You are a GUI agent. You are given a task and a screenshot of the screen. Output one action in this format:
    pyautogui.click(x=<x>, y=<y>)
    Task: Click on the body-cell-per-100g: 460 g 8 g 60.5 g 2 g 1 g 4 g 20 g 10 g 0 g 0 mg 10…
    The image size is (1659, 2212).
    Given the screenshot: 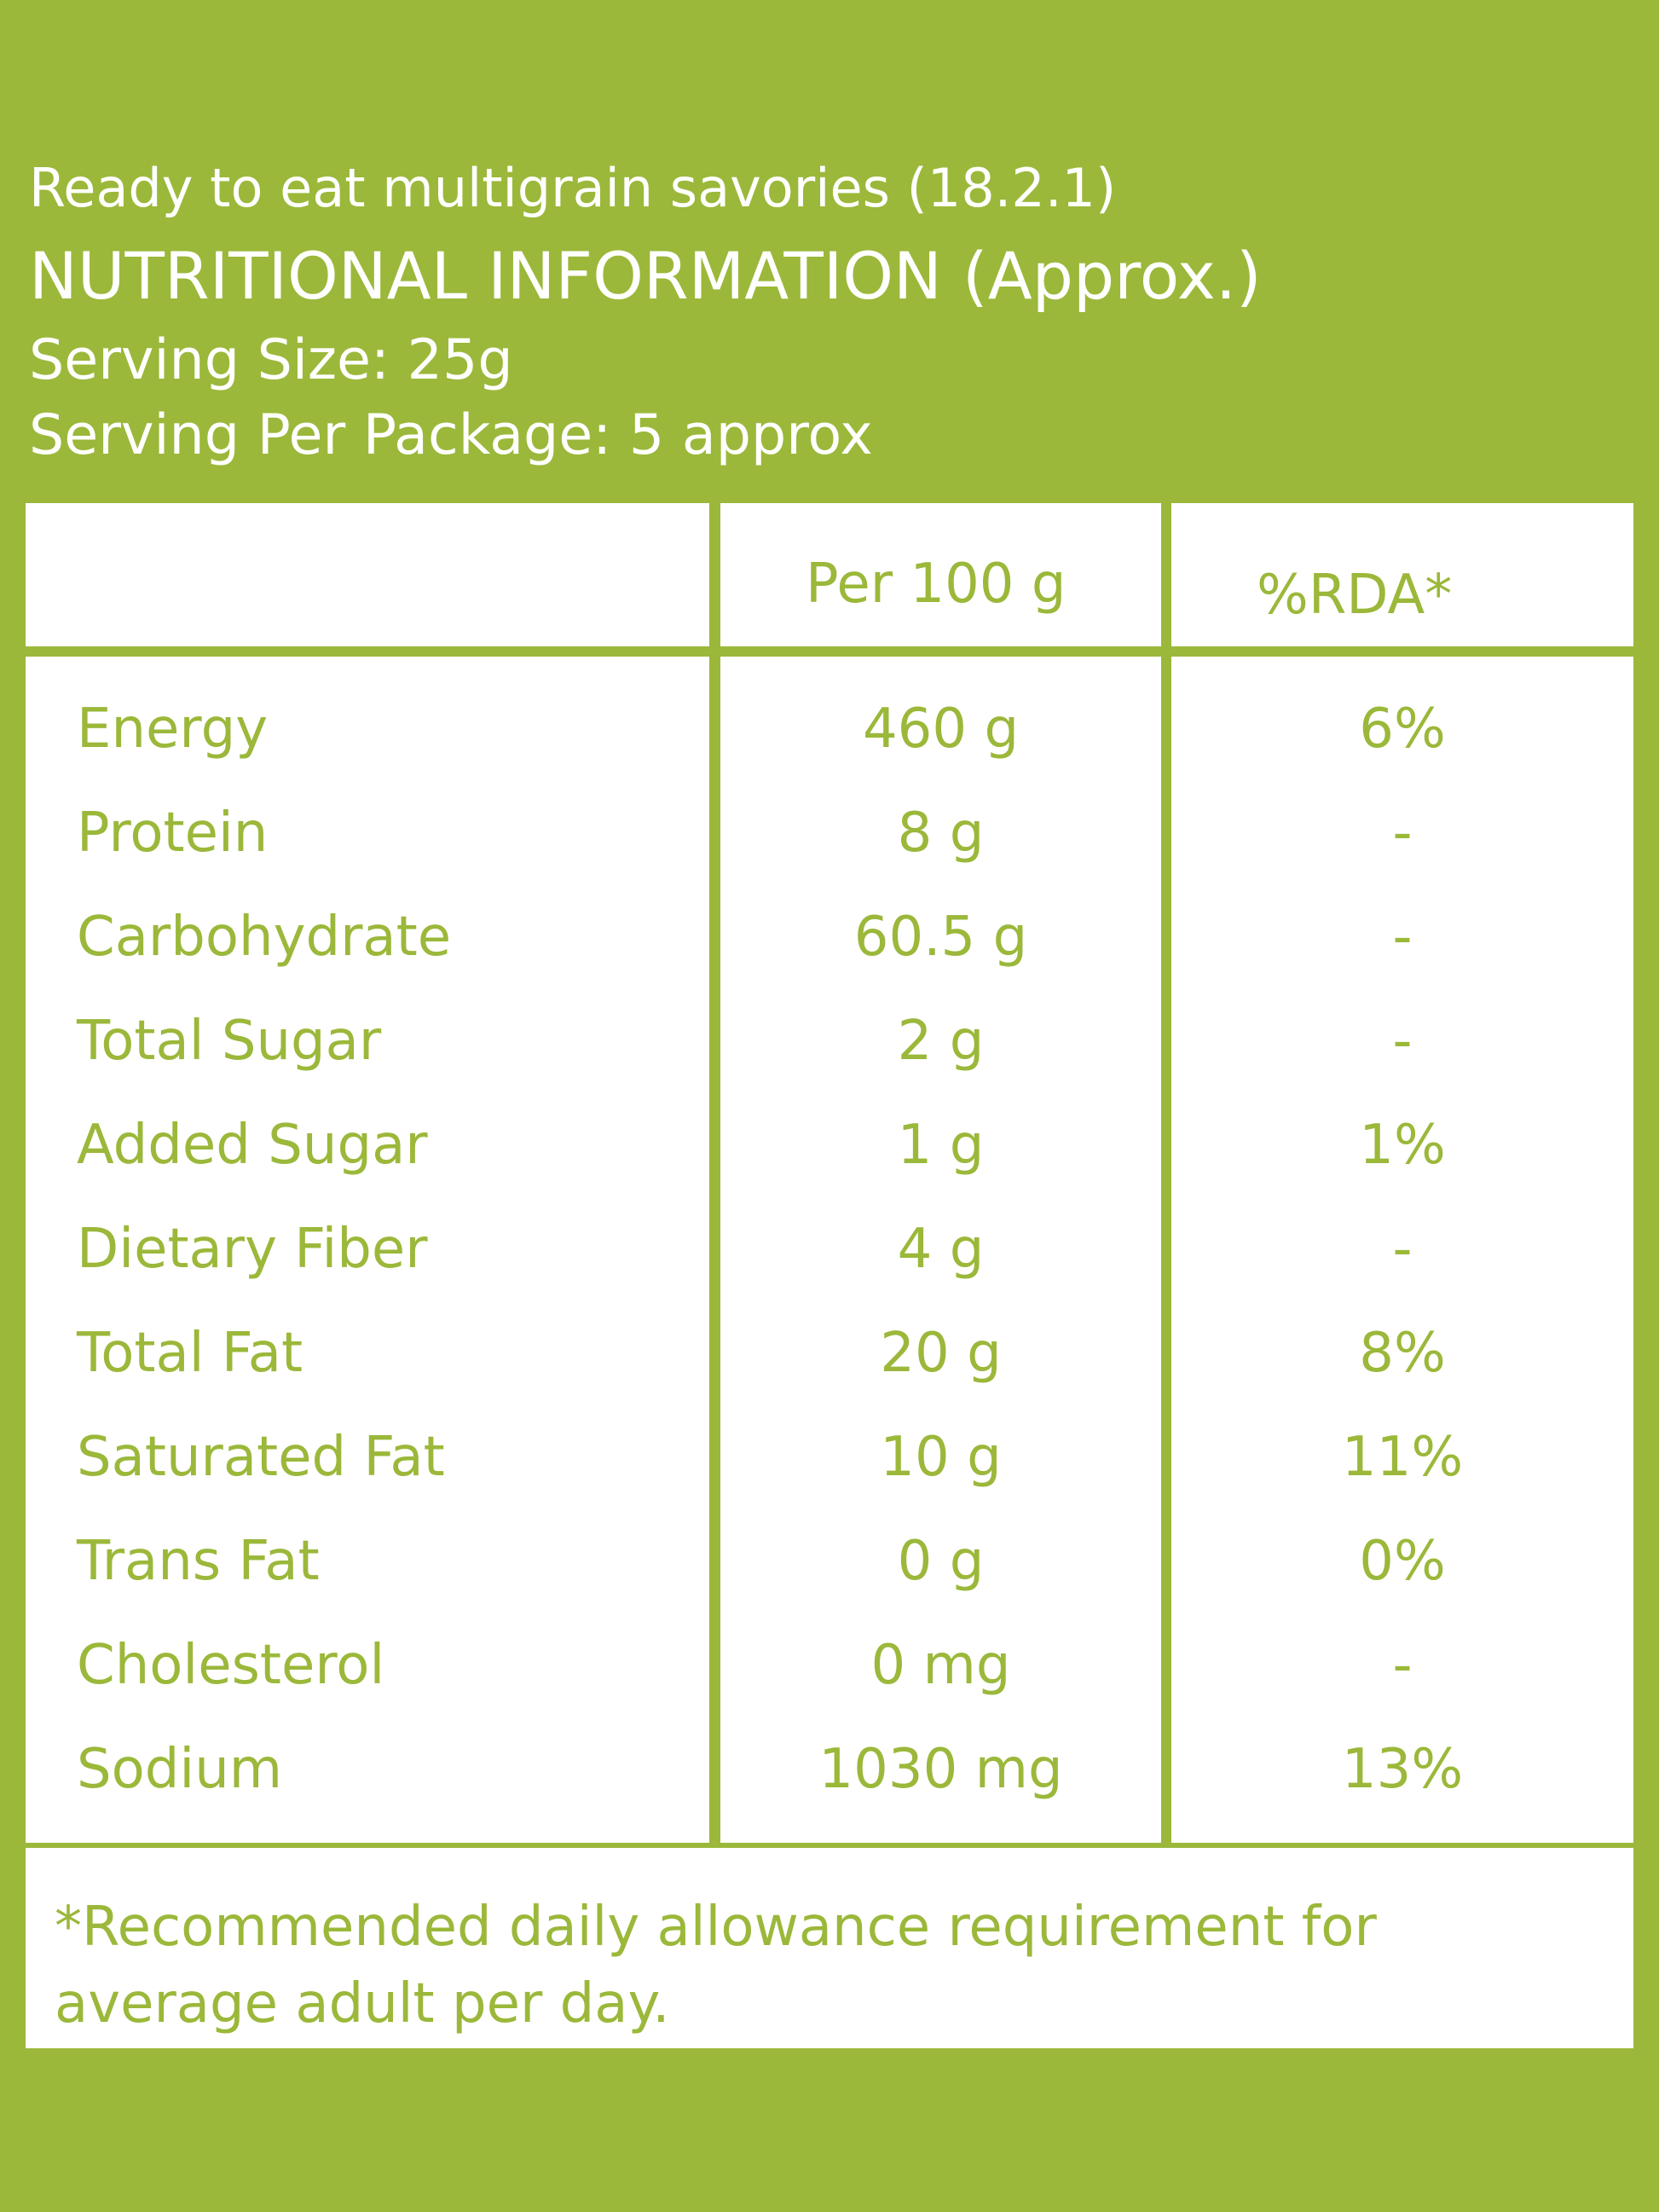 What is the action you would take?
    pyautogui.click(x=941, y=1250)
    